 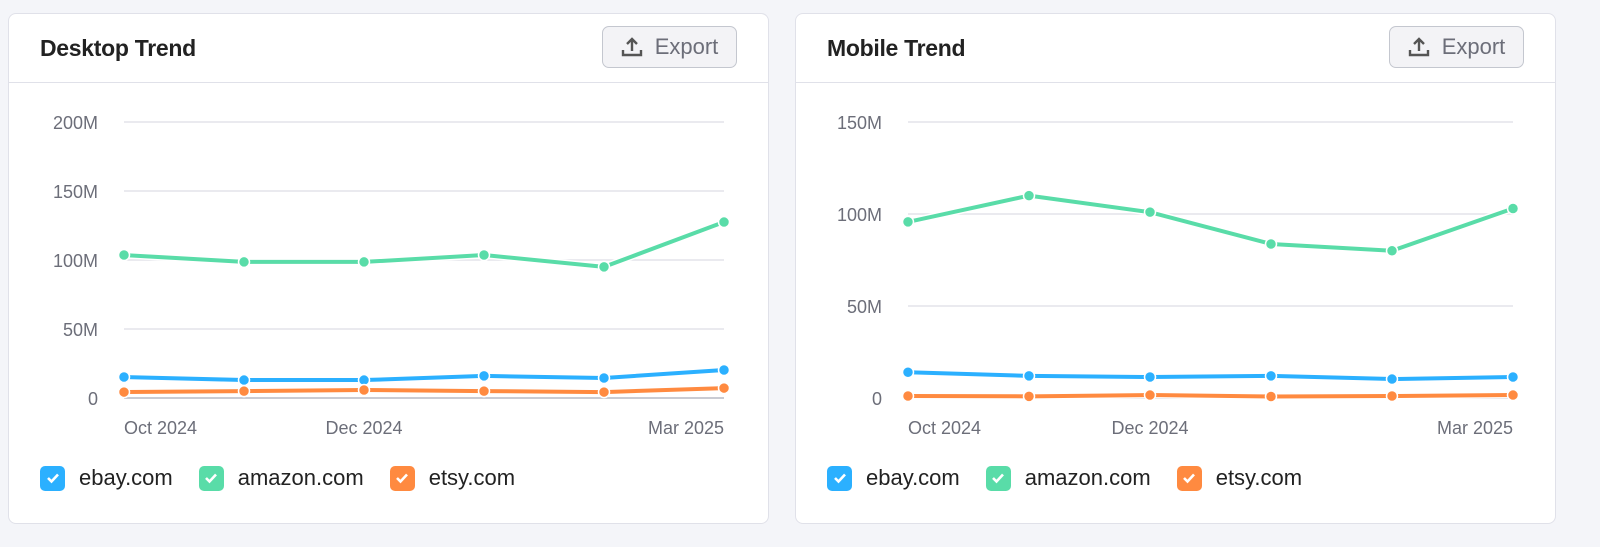 I want to click on y-tick-label: 200M, so click(x=75, y=123).